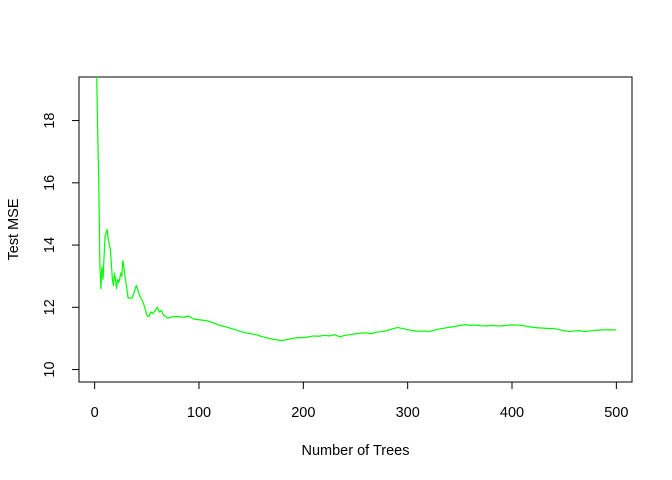 Image resolution: width=672 pixels, height=480 pixels. What do you see at coordinates (356, 451) in the screenshot?
I see `x-axis-title: Number of Trees` at bounding box center [356, 451].